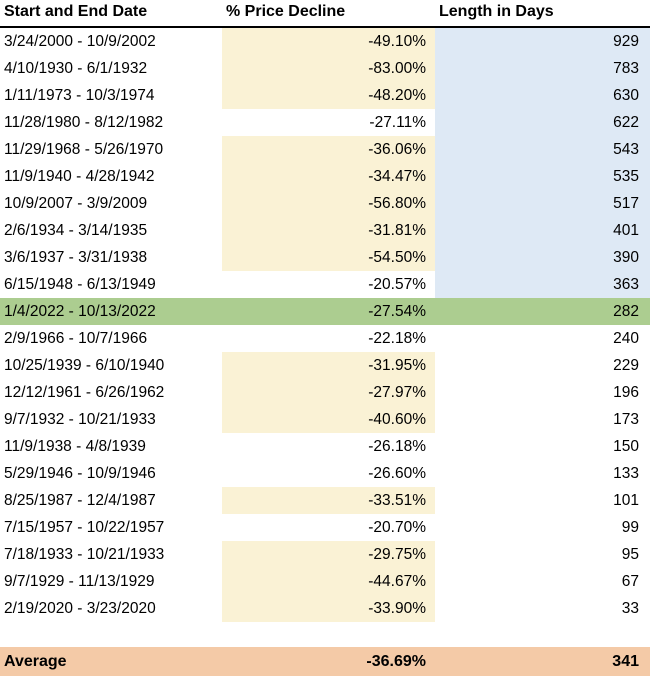 The height and width of the screenshot is (680, 655). Describe the element at coordinates (626, 446) in the screenshot. I see `length-days-cell: 150` at that location.